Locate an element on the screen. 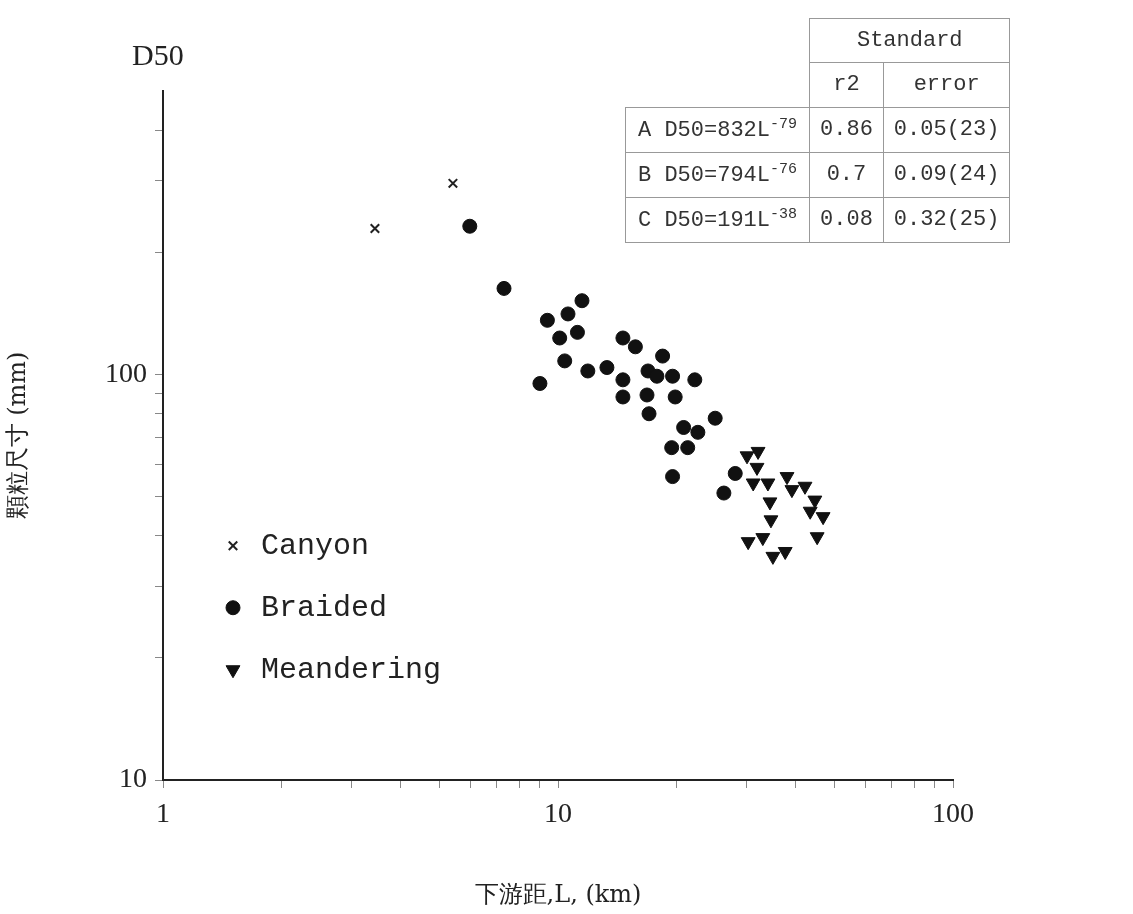 This screenshot has width=1133, height=914. annotation: error is located at coordinates (946, 84).